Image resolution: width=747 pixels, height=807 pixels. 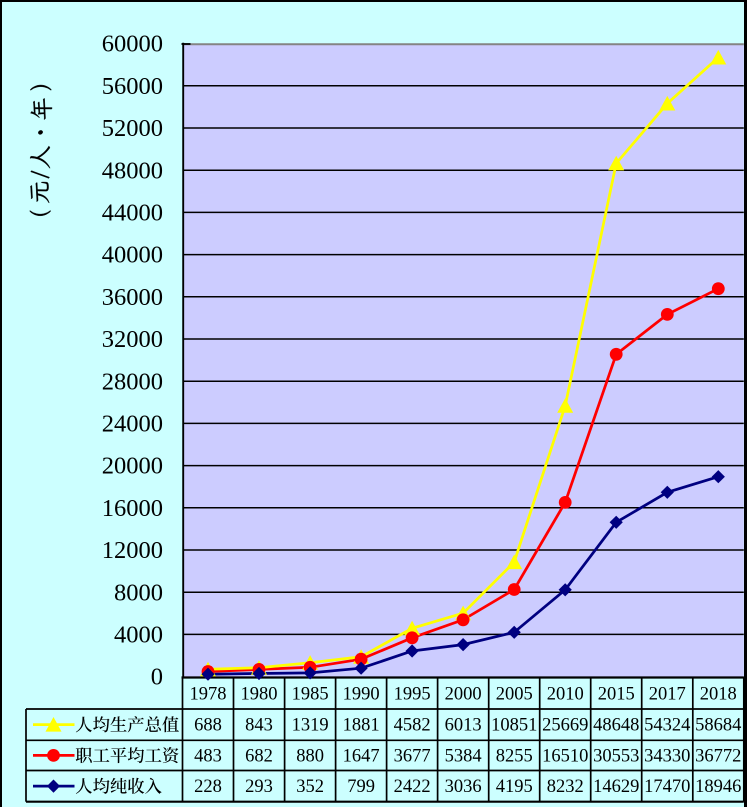 I want to click on svg-text: 228, so click(x=208, y=787).